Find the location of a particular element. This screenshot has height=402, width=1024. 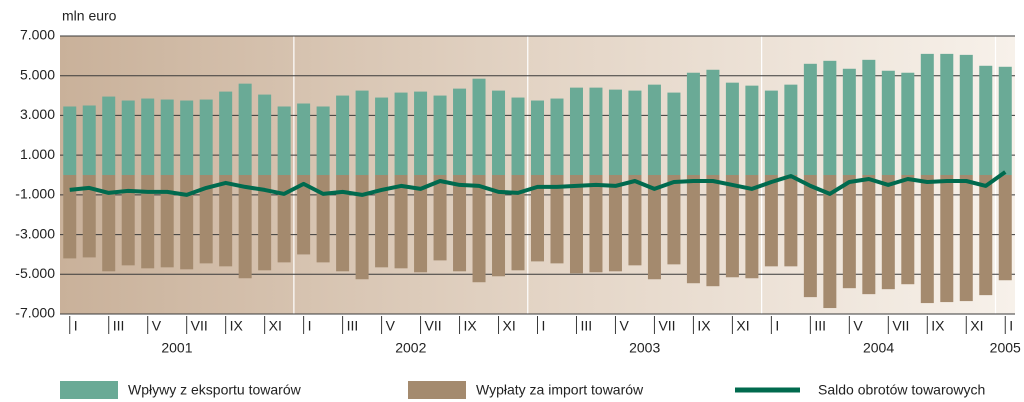

y-tick-label: 7.000 is located at coordinates (37, 35).